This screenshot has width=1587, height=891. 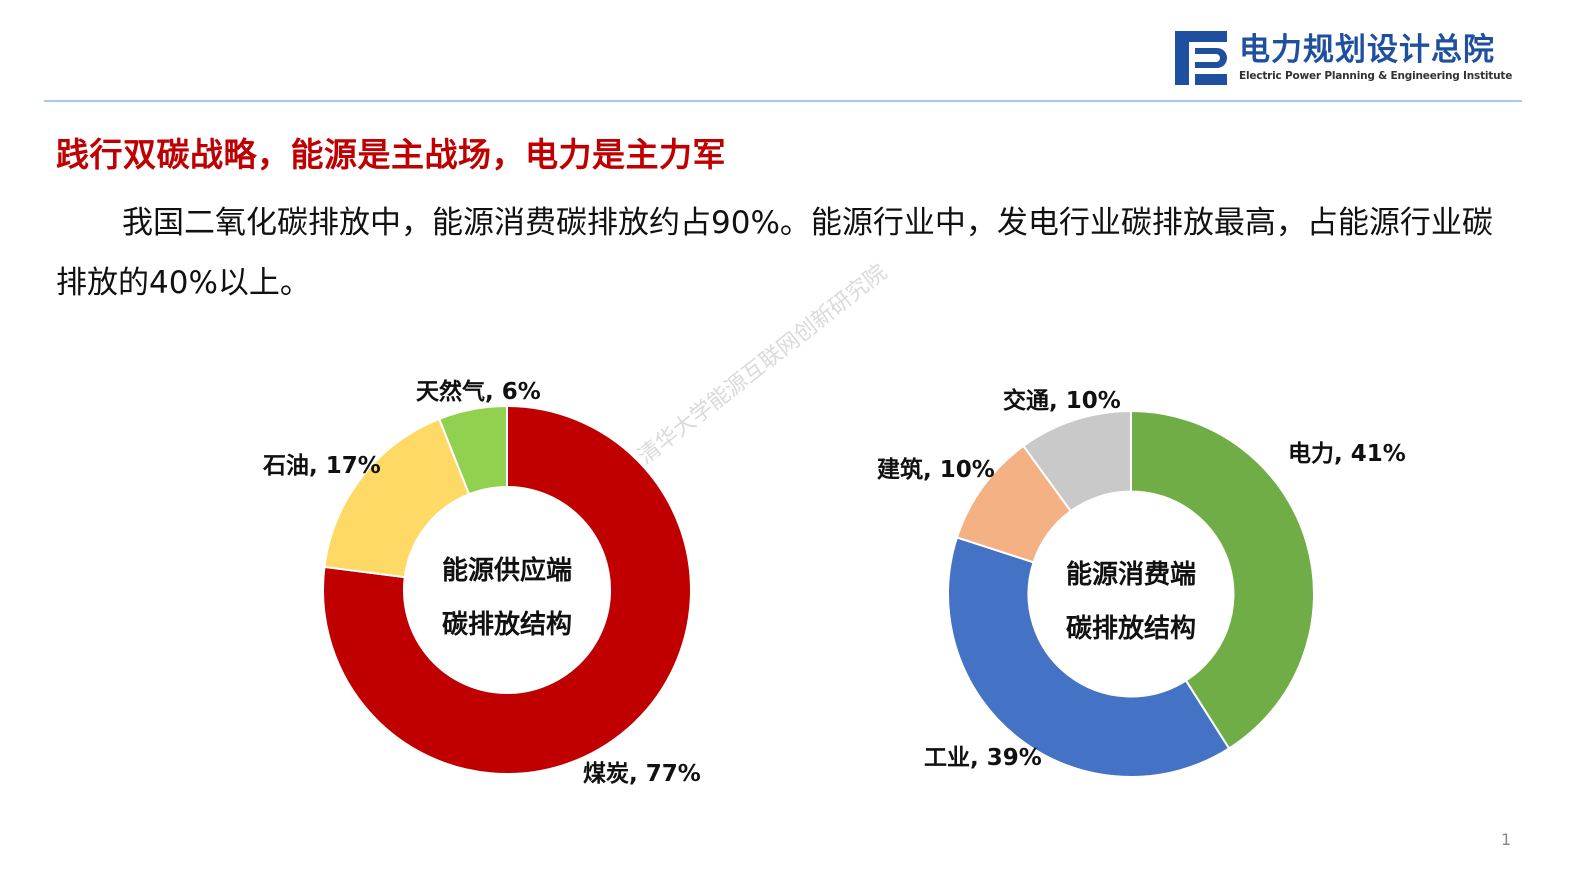 What do you see at coordinates (1130, 575) in the screenshot?
I see `center-line-1: 能源消费端` at bounding box center [1130, 575].